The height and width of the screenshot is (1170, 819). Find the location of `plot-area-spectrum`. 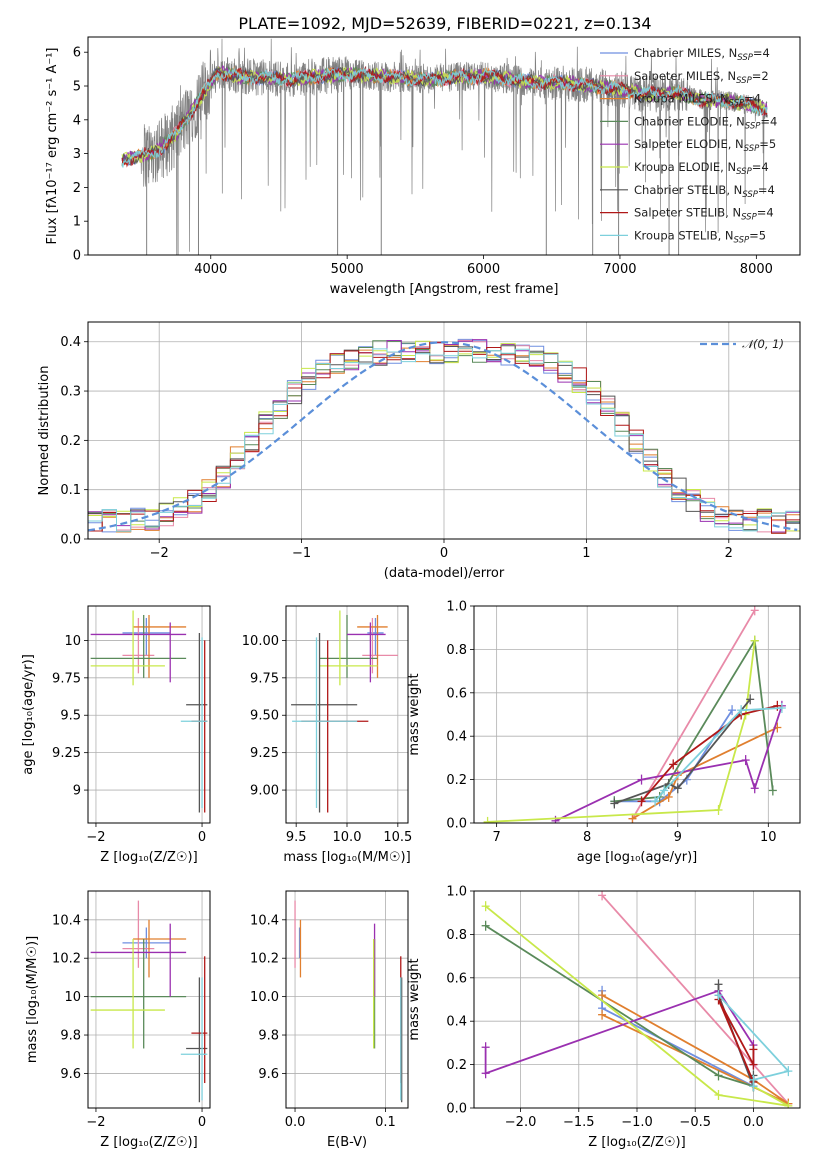

plot-area-spectrum is located at coordinates (444, 146).